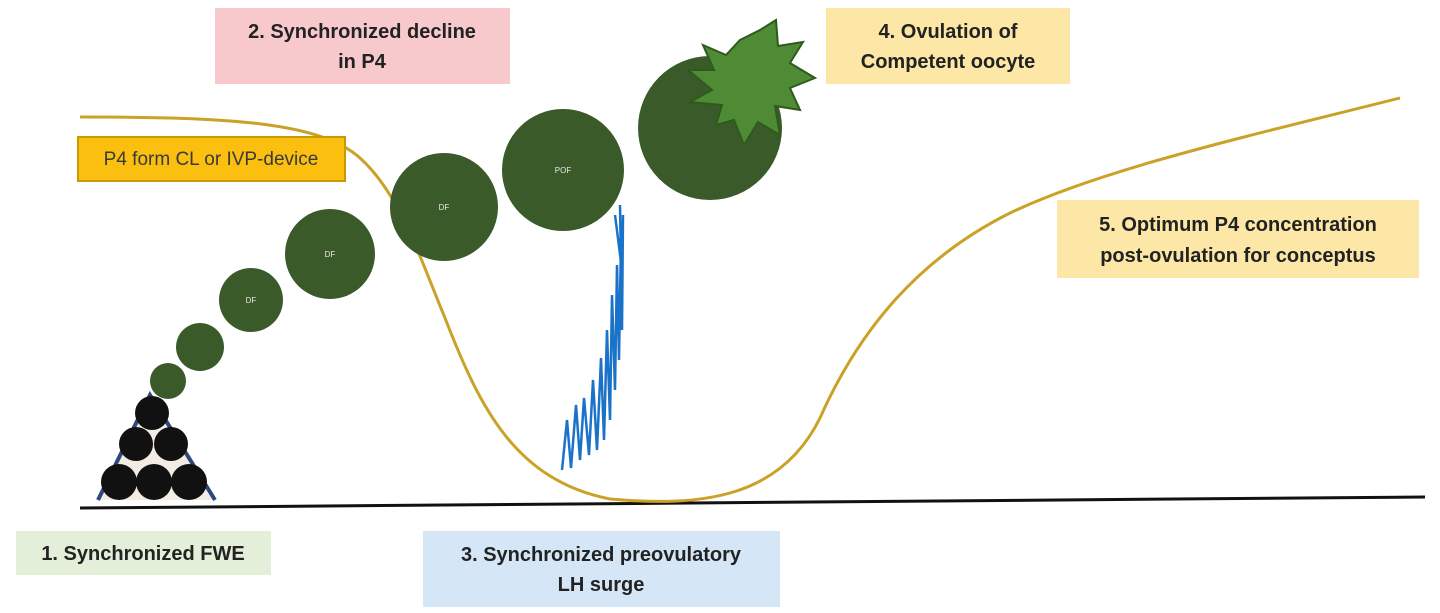  I want to click on step2-box, so click(362, 46).